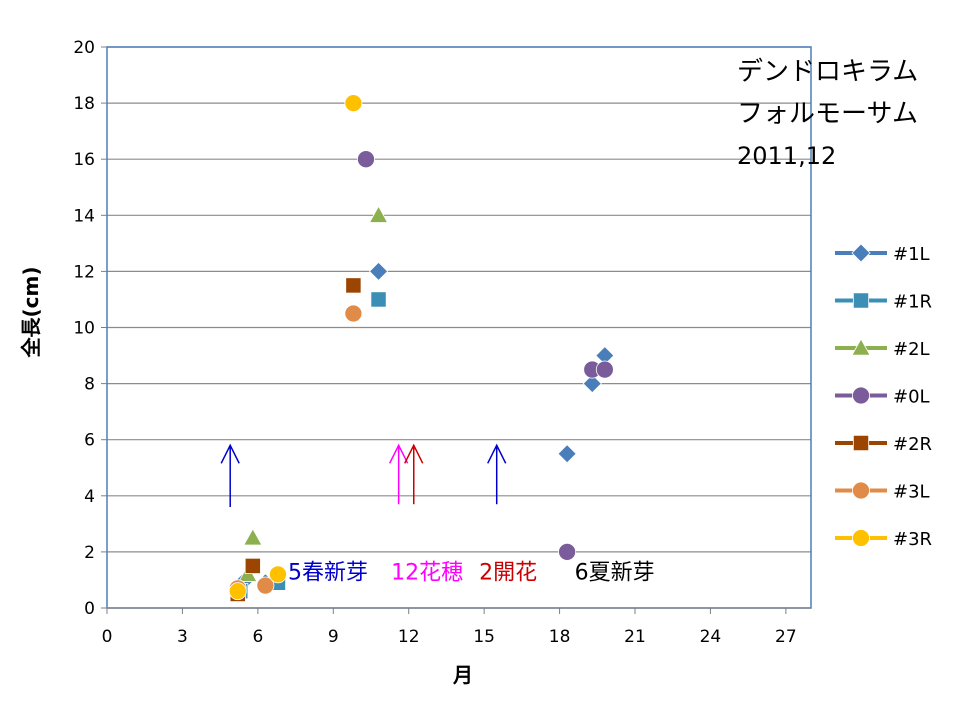 The width and height of the screenshot is (960, 724). Describe the element at coordinates (635, 637) in the screenshot. I see `x-tick-label: 21` at that location.